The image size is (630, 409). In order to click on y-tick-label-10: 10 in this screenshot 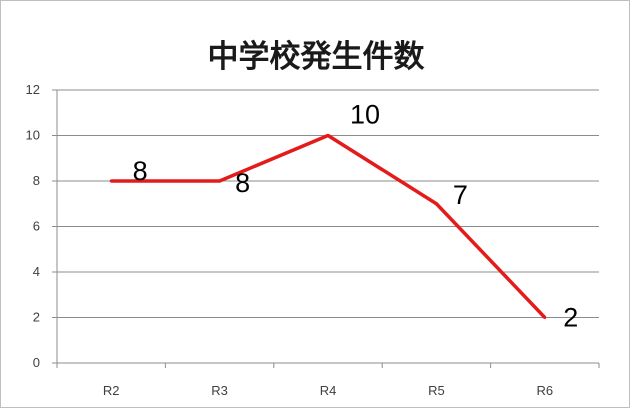, I will do `click(33, 135)`.